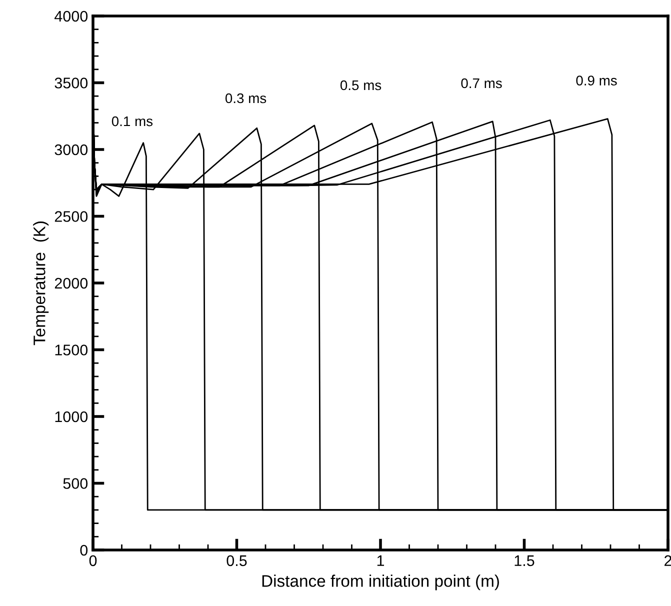 The height and width of the screenshot is (606, 671). I want to click on x-tick-label: 0.5, so click(236, 560).